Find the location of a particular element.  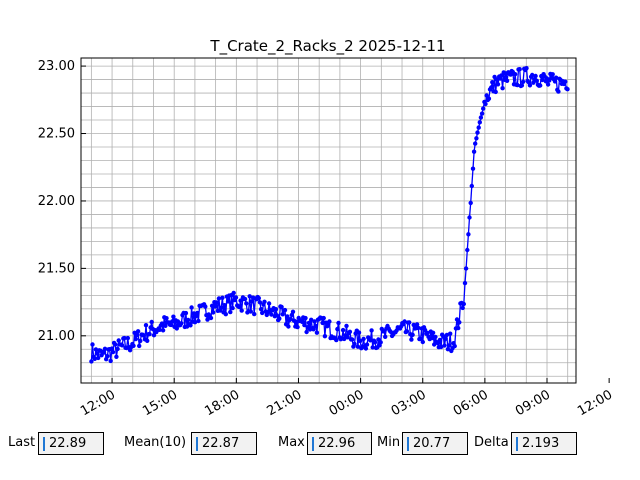

x-tick-label: 06:00 is located at coordinates (471, 403).